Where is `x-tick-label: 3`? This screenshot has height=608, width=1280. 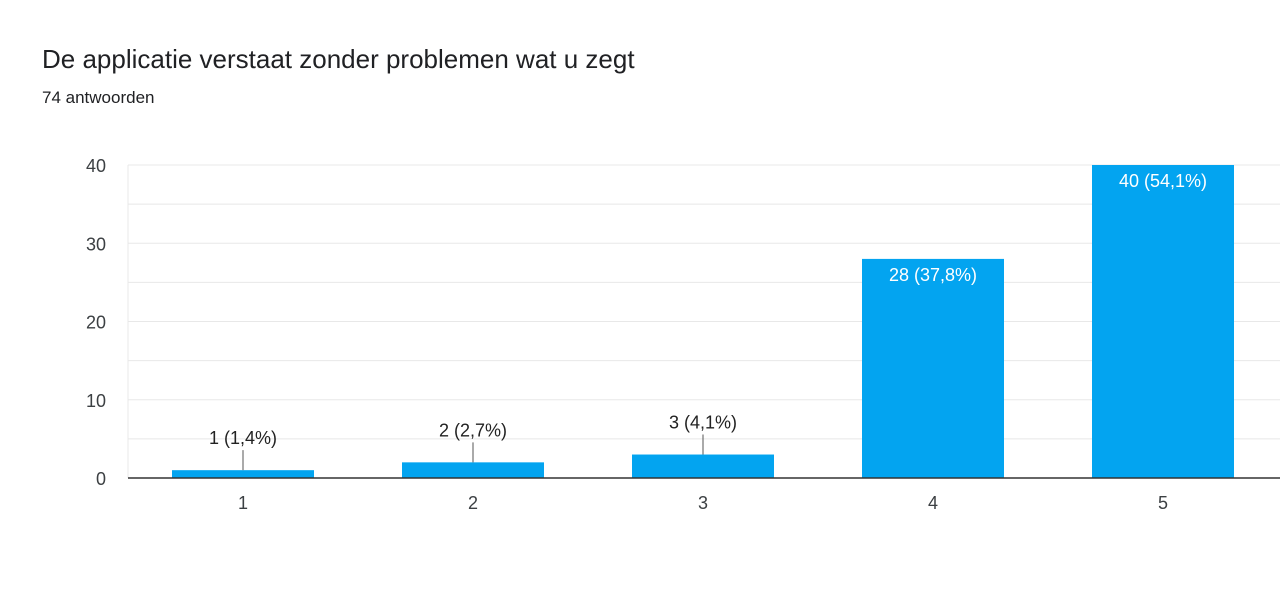
x-tick-label: 3 is located at coordinates (703, 503).